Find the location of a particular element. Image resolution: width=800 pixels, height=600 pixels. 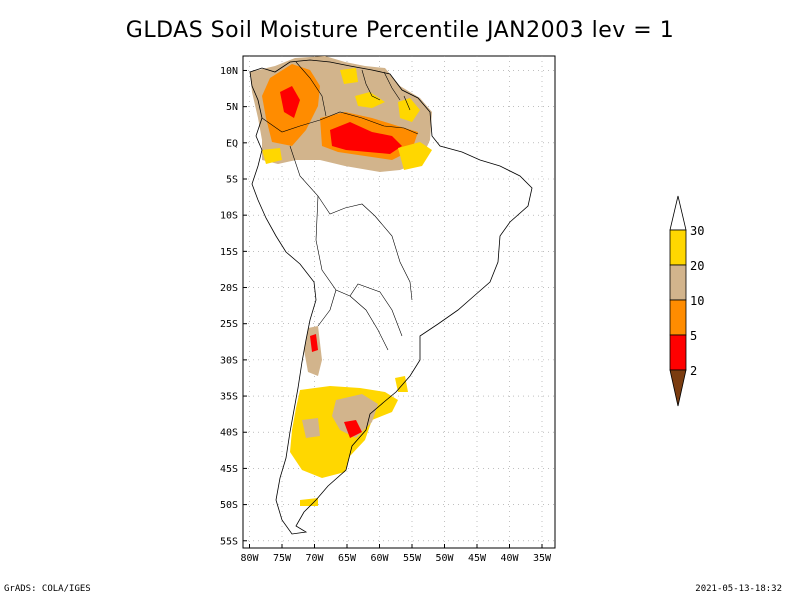

colorbar-label-30: 30 is located at coordinates (697, 231).